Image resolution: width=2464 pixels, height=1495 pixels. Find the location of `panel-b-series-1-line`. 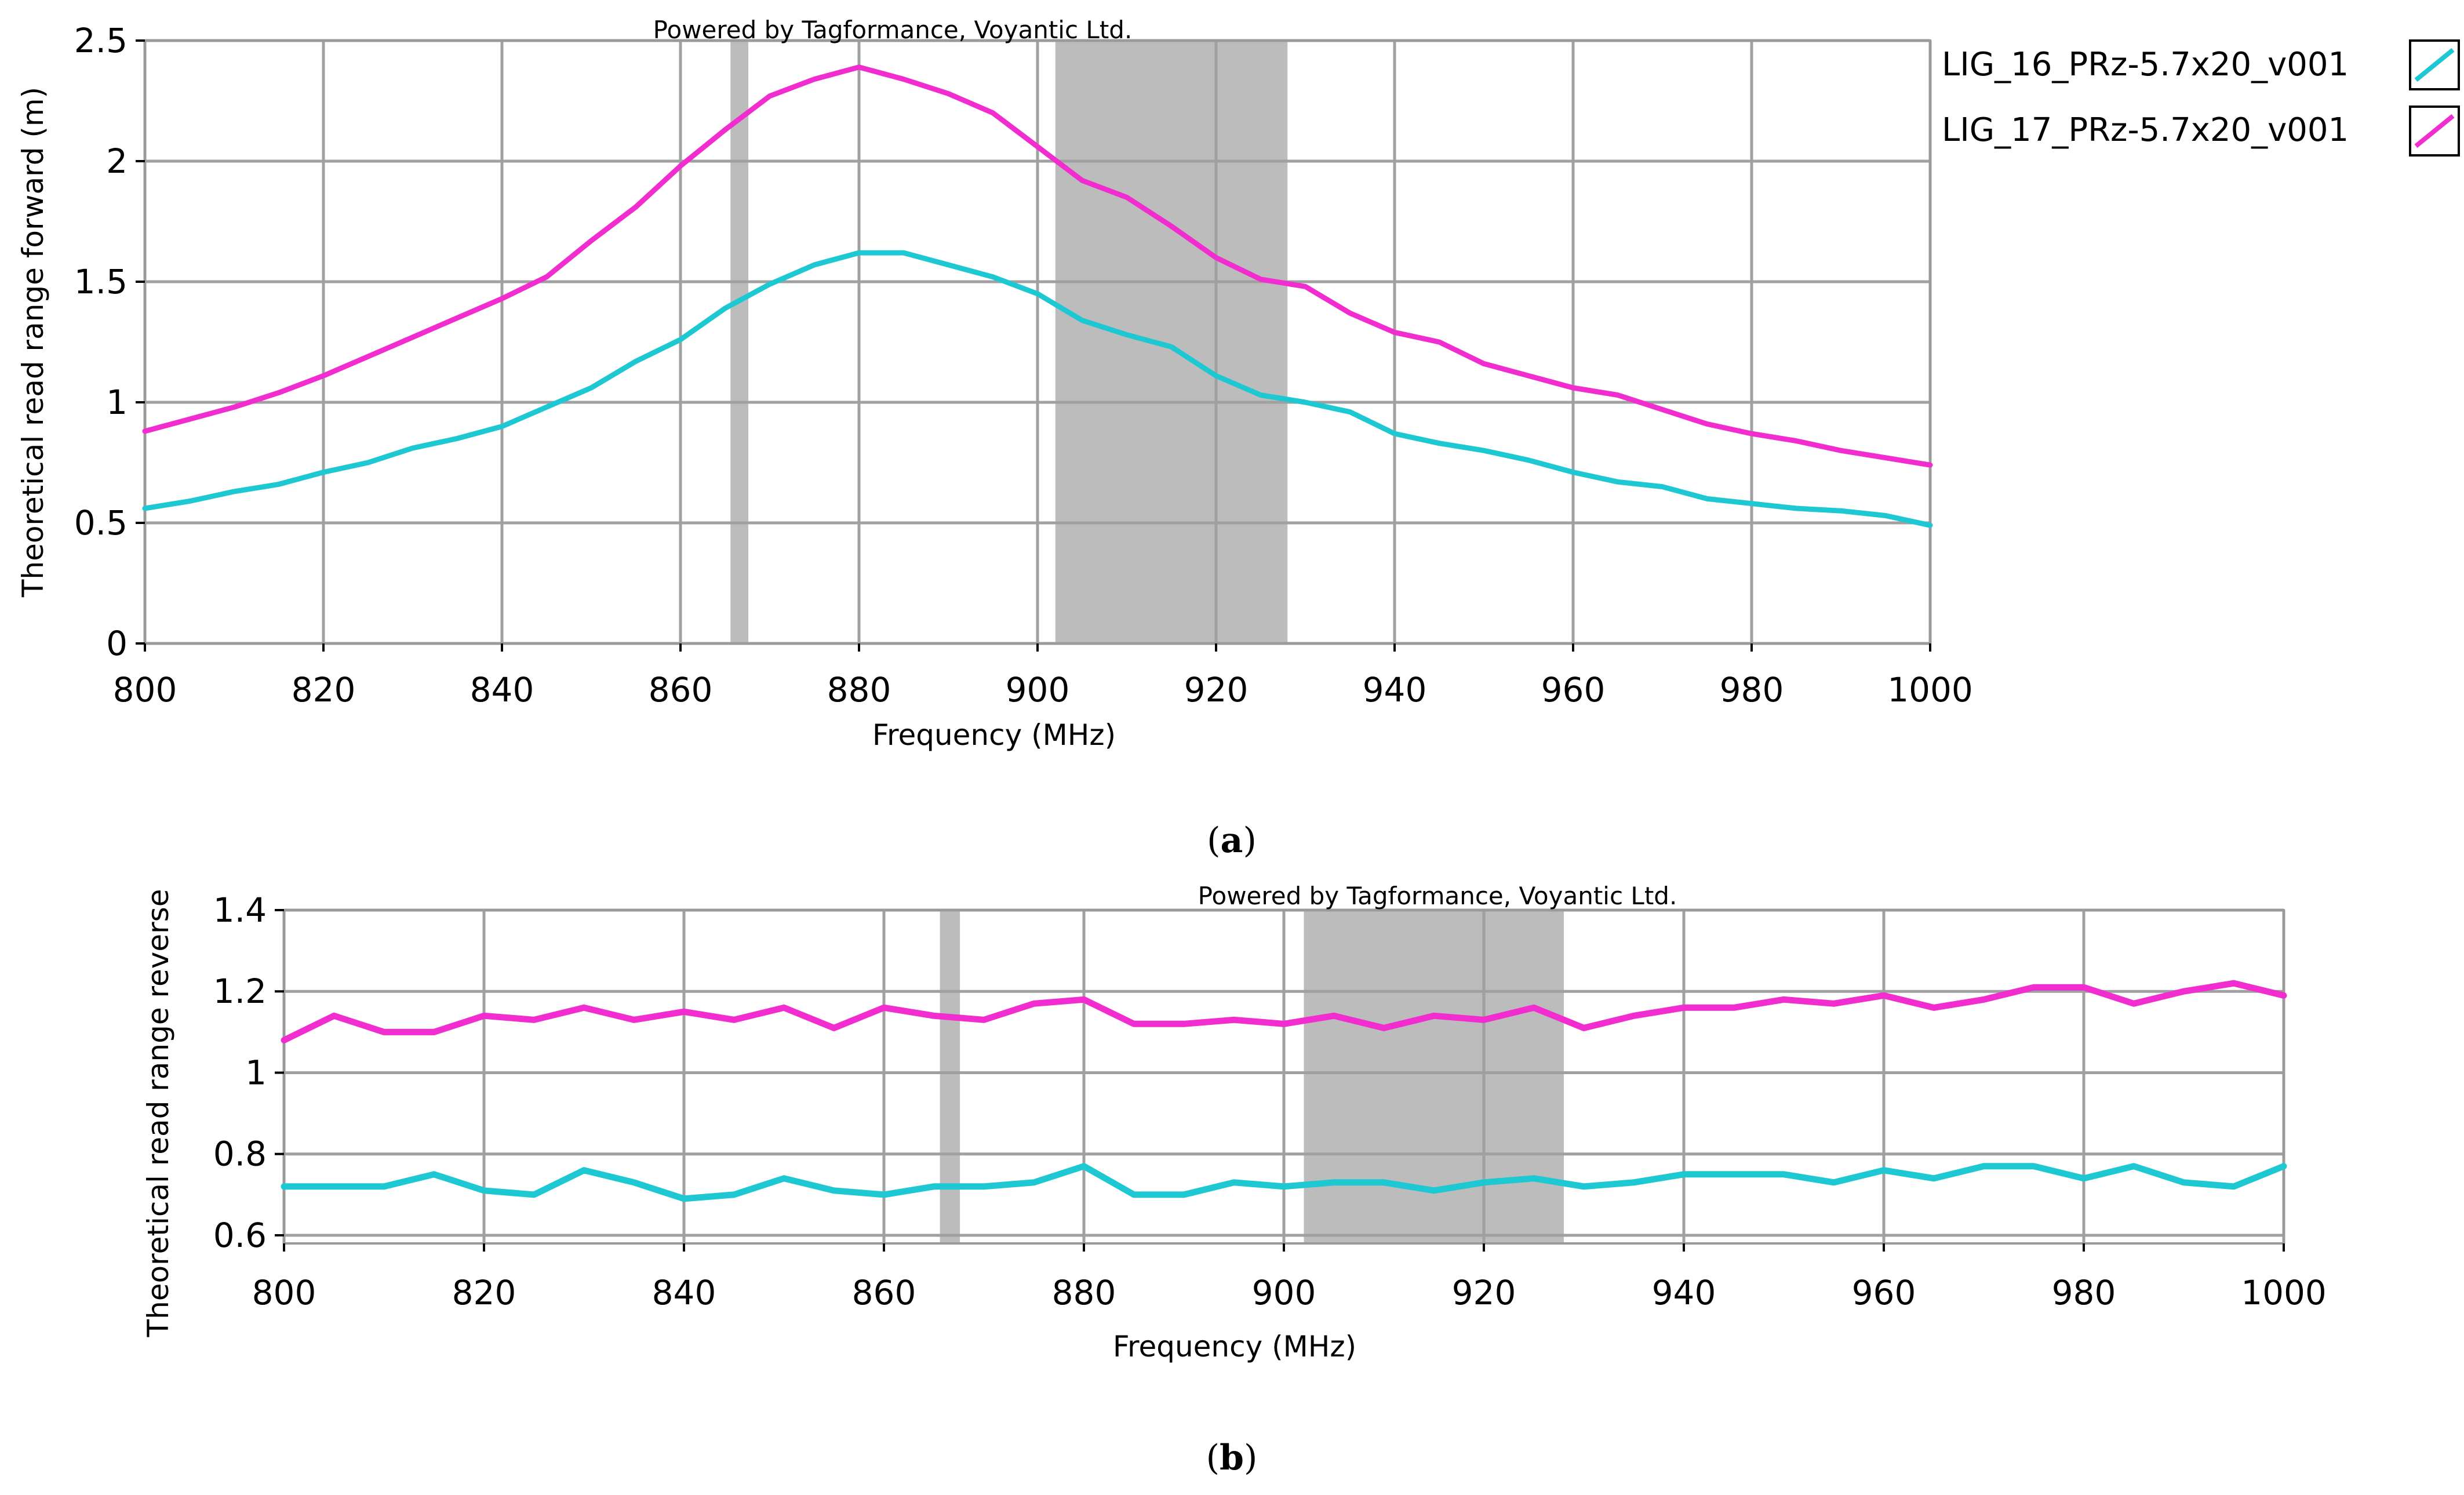

panel-b-series-1-line is located at coordinates (1284, 1182).